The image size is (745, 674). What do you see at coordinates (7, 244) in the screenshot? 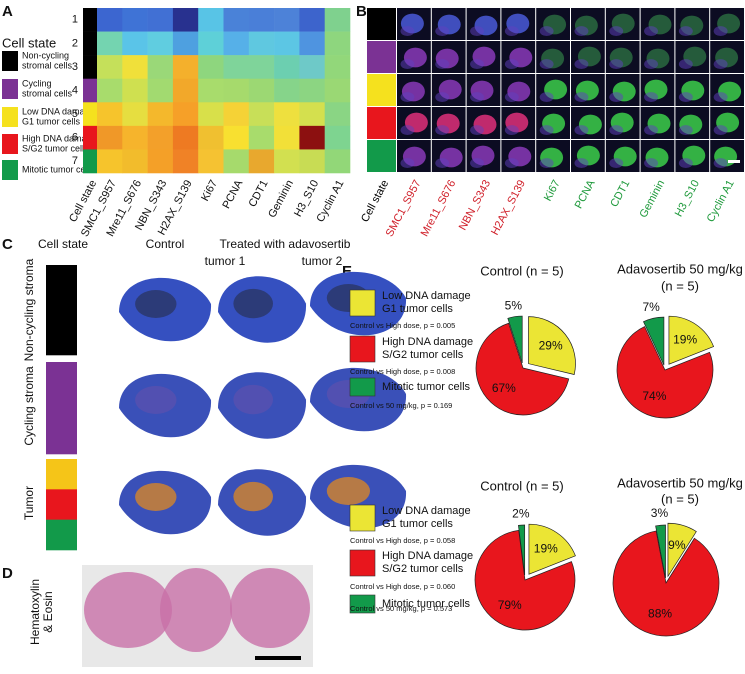
I see `panel-label: C` at bounding box center [7, 244].